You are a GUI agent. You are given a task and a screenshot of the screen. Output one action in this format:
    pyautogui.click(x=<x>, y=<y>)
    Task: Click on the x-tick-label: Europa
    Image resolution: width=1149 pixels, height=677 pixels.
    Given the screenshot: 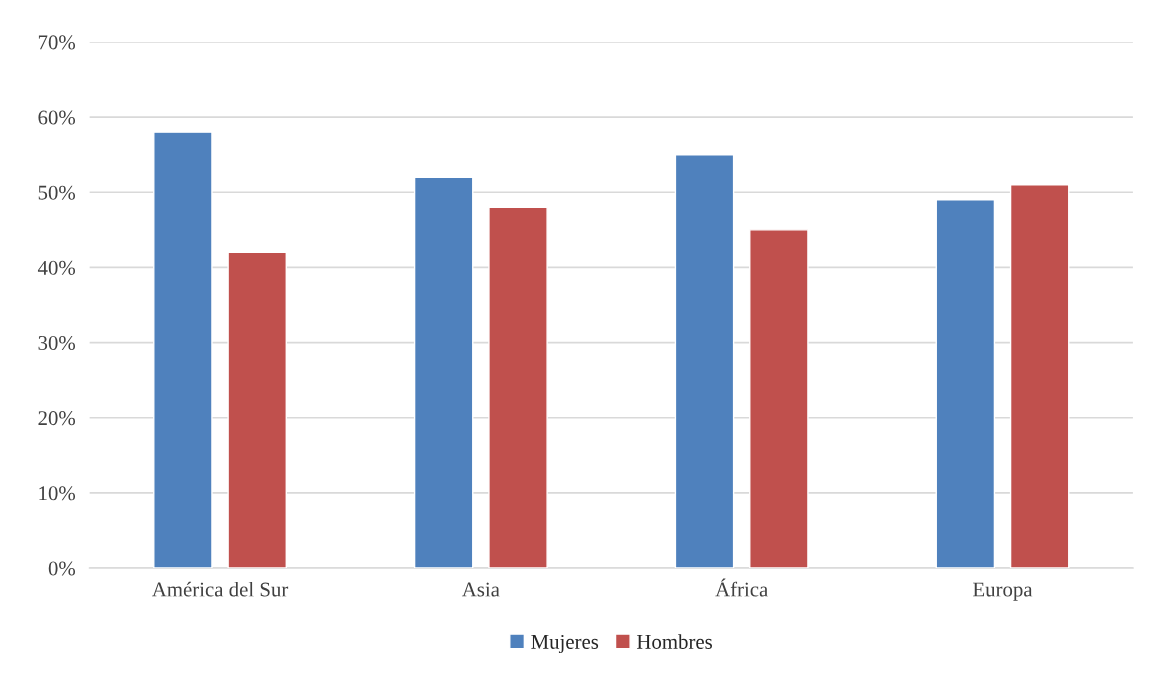 What is the action you would take?
    pyautogui.click(x=1003, y=591)
    